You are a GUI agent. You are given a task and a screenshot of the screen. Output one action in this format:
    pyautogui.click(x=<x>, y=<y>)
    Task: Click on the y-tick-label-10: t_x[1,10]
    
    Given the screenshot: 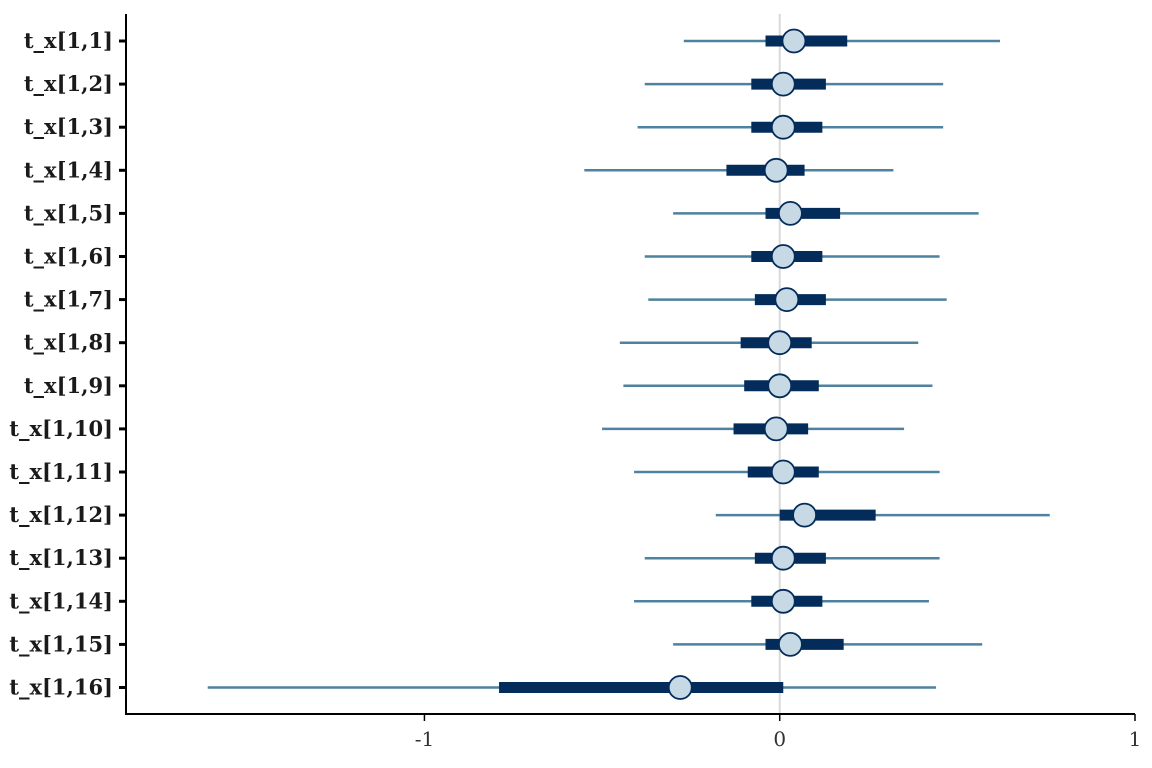 What is the action you would take?
    pyautogui.click(x=61, y=428)
    